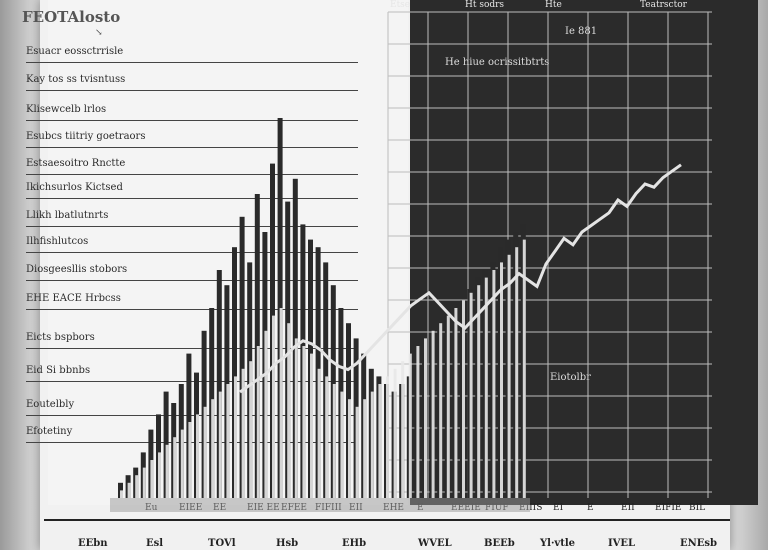  What do you see at coordinates (73, 298) in the screenshot?
I see `row-label-9: EHE EACE Hrbcss` at bounding box center [73, 298].